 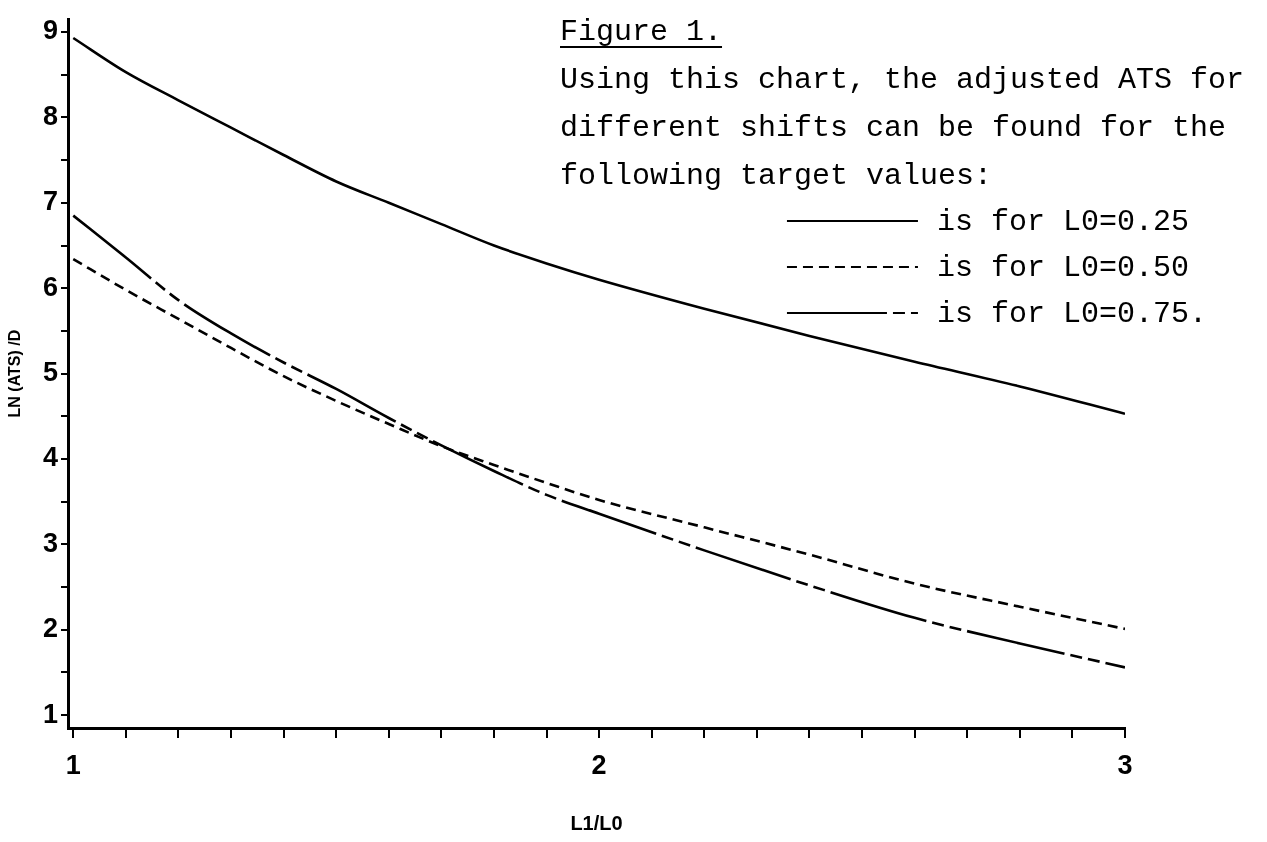 What do you see at coordinates (599, 764) in the screenshot?
I see `x-tick-label: 2` at bounding box center [599, 764].